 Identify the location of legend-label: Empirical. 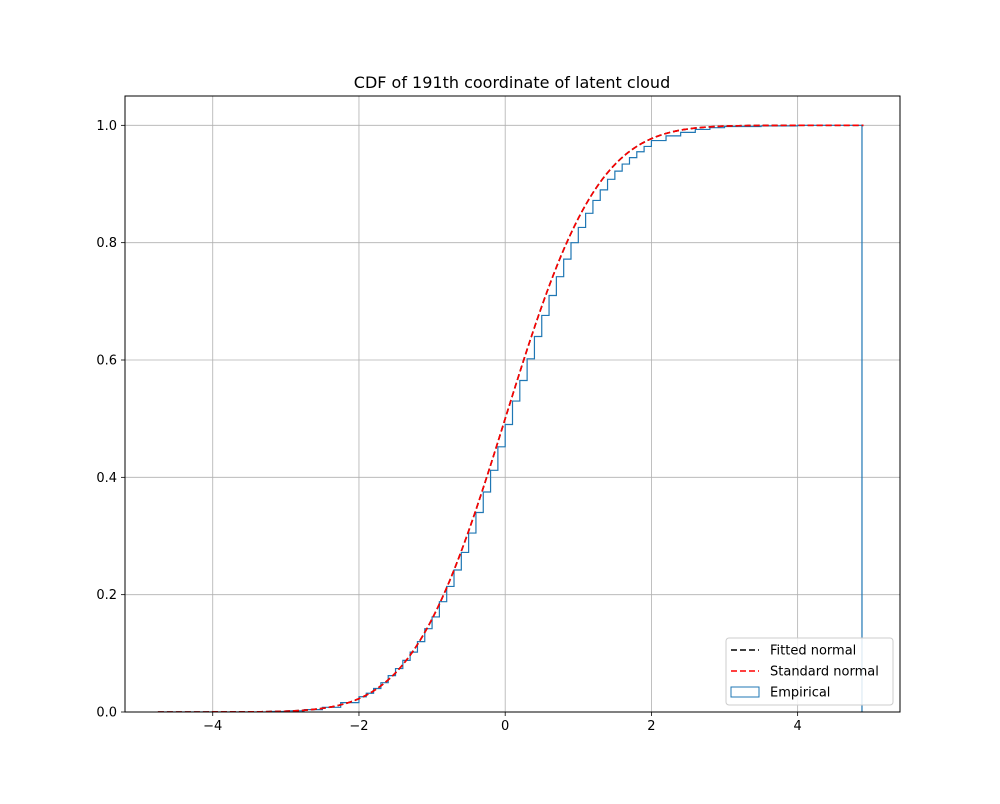
(800, 693).